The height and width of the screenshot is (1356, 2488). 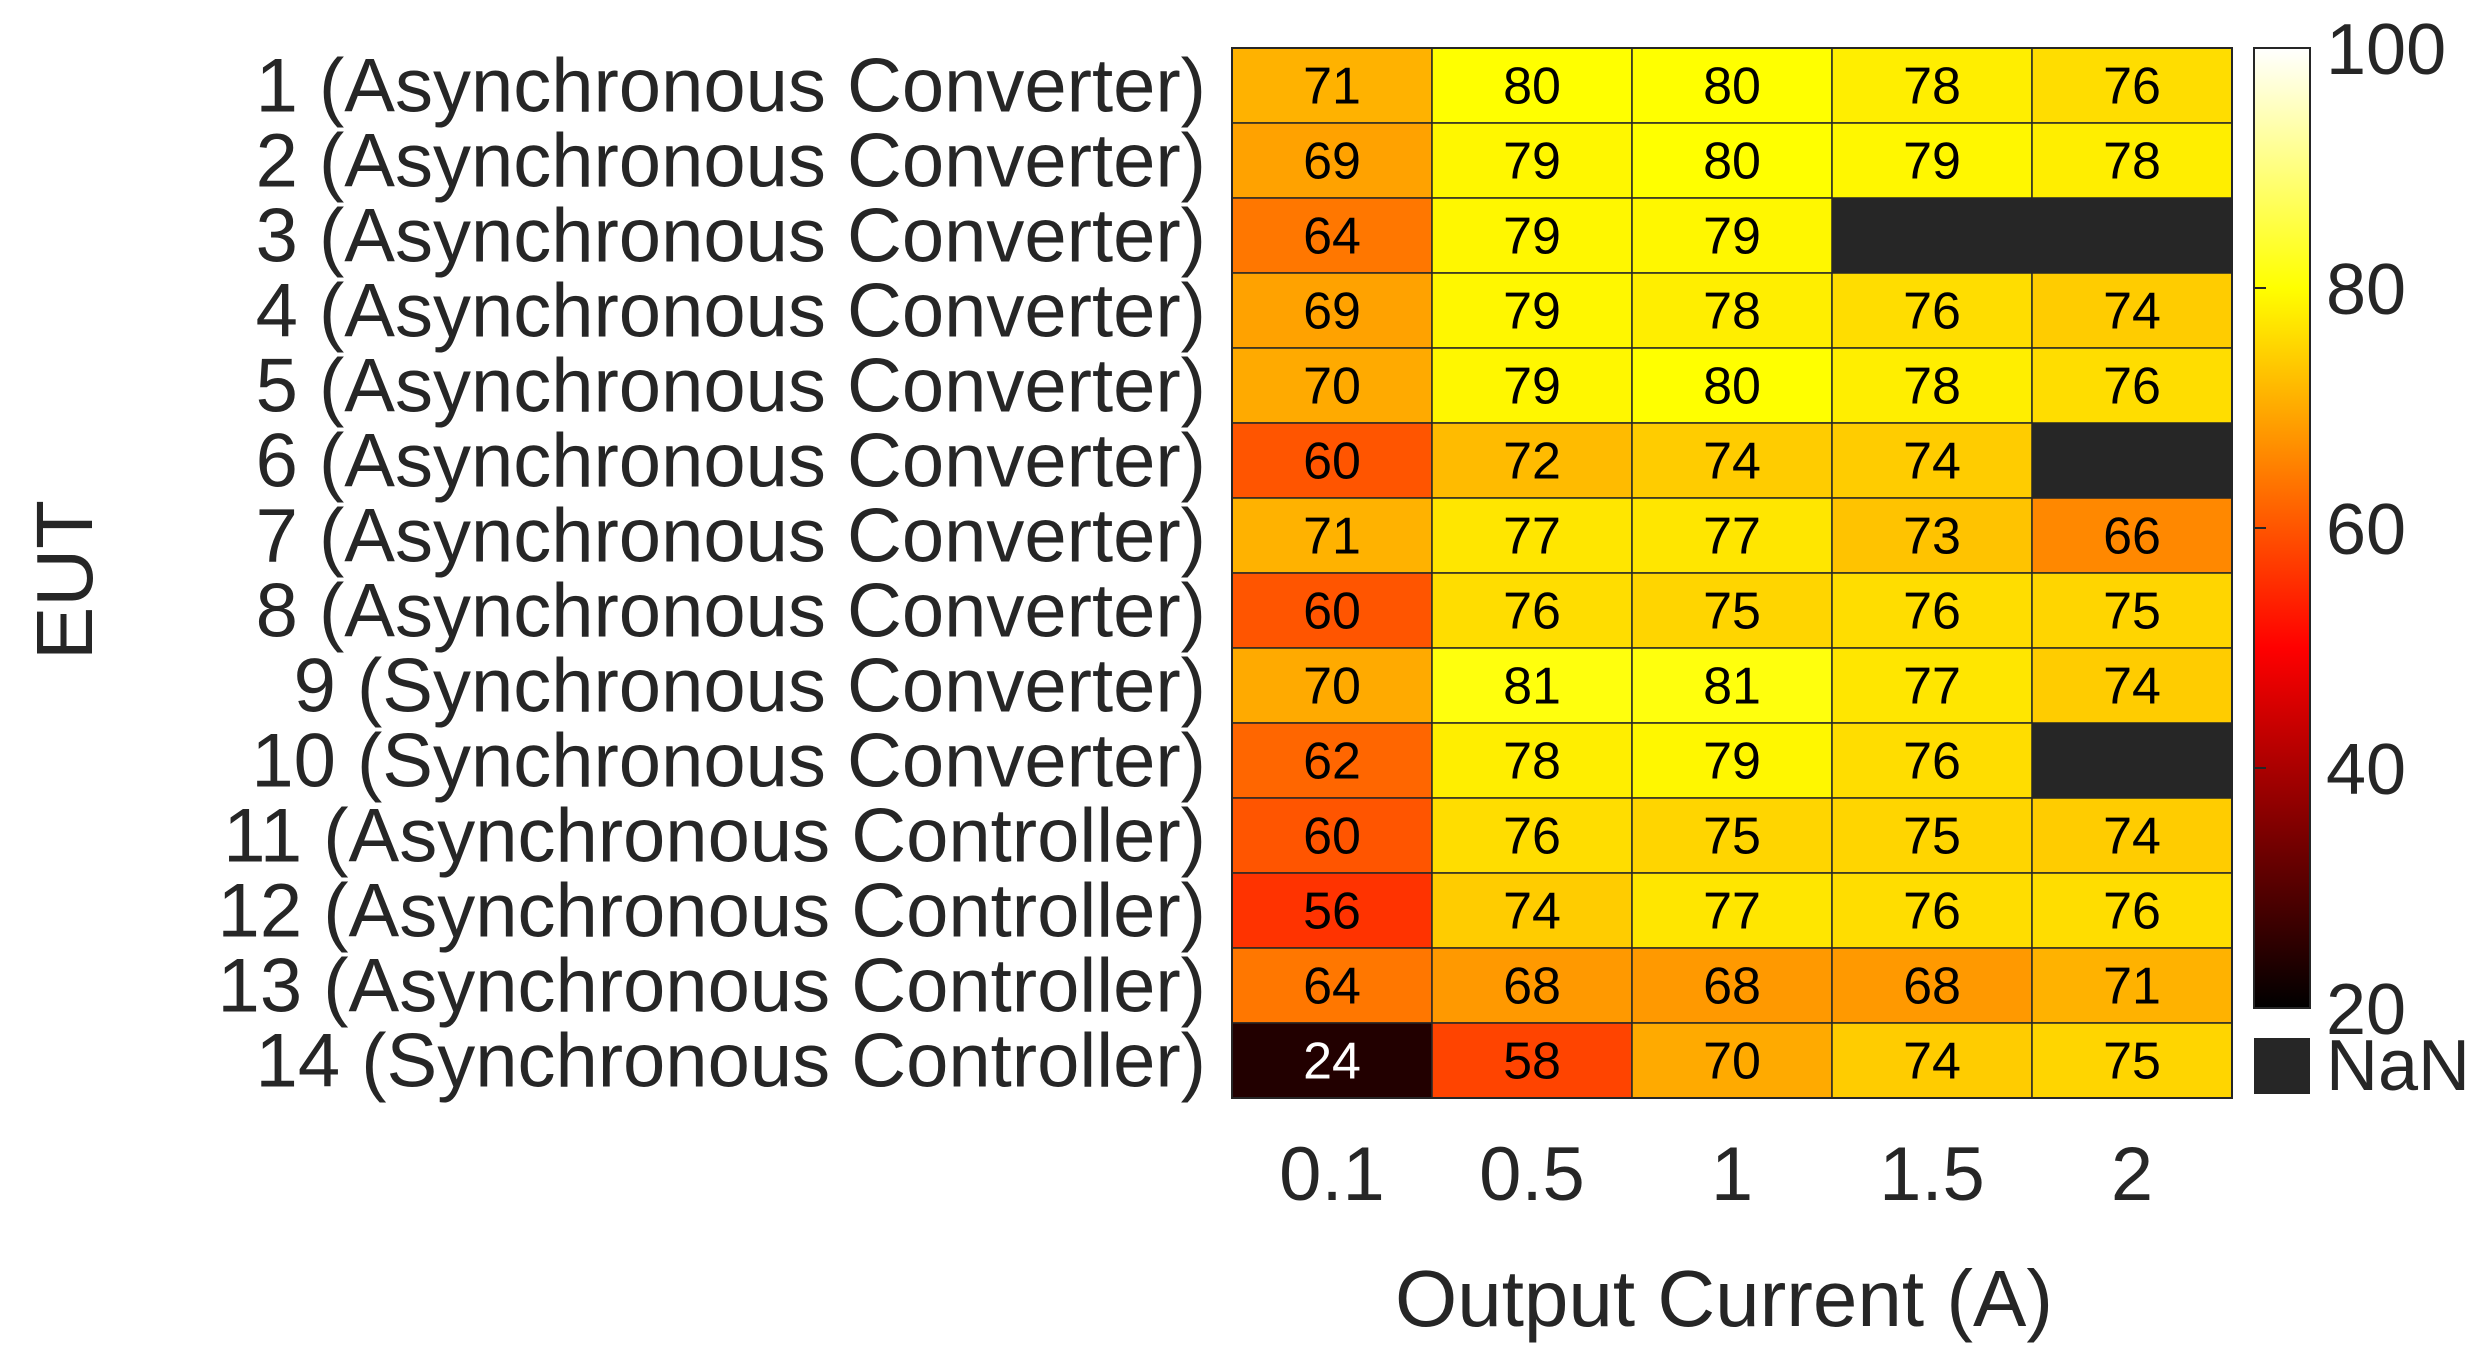 What do you see at coordinates (712, 911) in the screenshot?
I see `y-tick-label: 12 (Asynchronous Controller)` at bounding box center [712, 911].